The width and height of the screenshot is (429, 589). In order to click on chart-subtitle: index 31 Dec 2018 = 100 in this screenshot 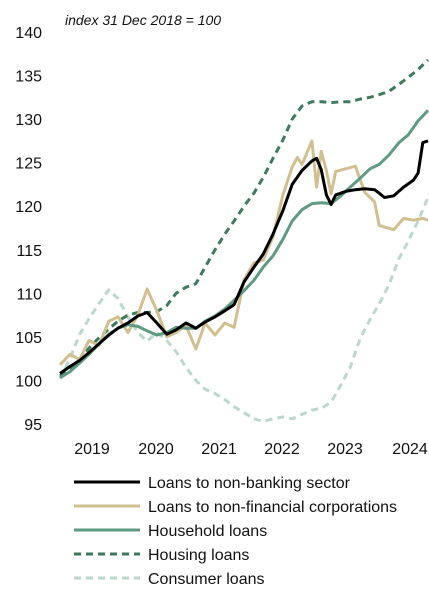, I will do `click(143, 20)`.